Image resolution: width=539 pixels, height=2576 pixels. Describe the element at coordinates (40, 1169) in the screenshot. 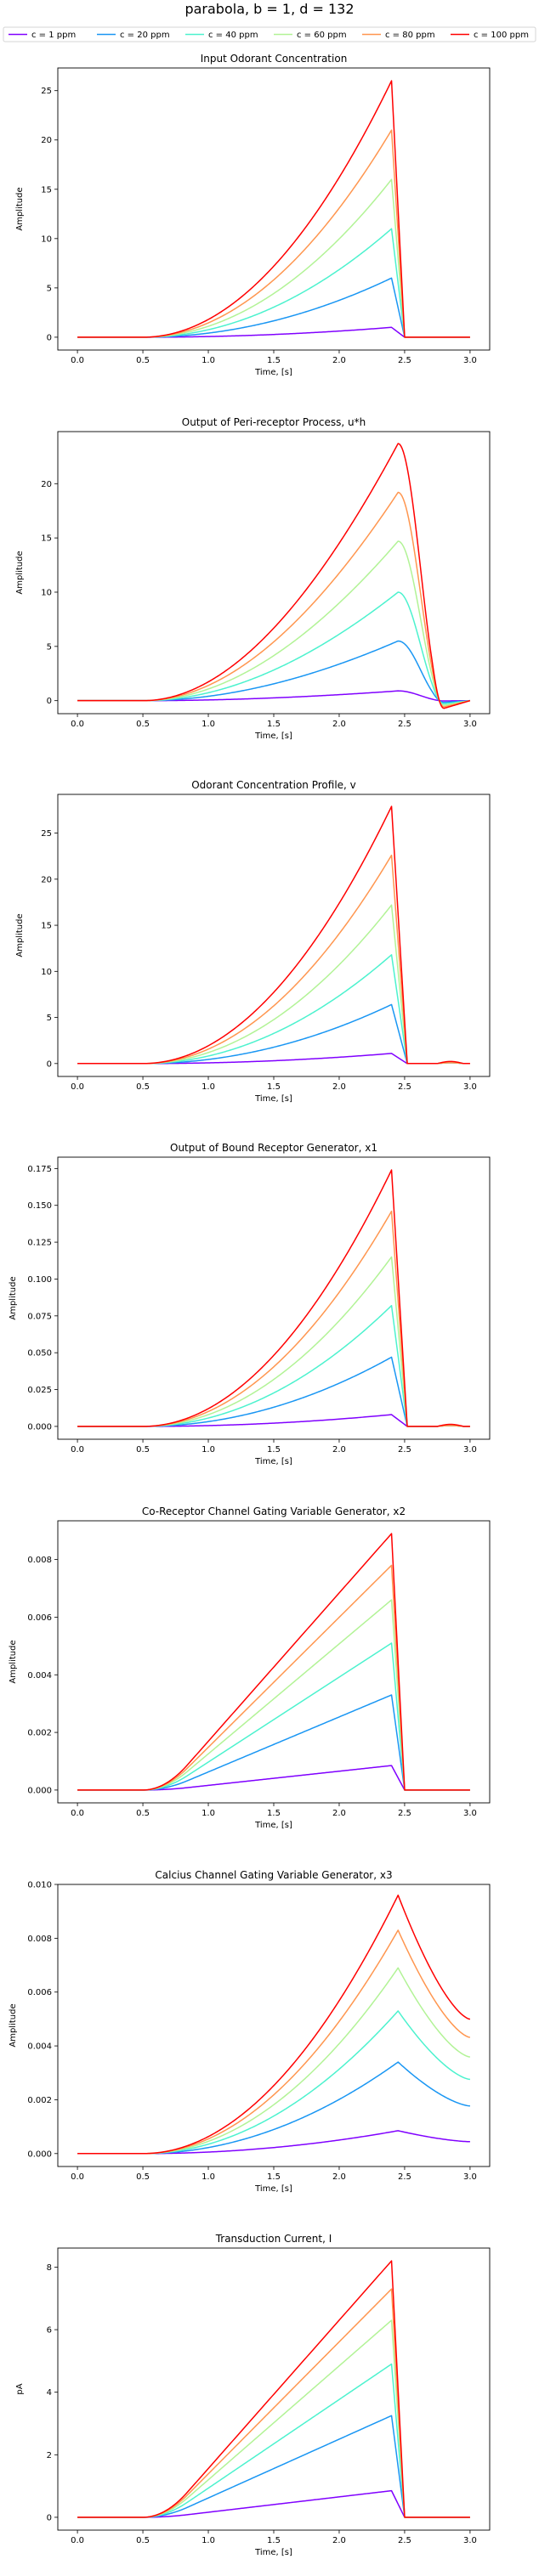

I see `y-tick-label: 0.175` at that location.